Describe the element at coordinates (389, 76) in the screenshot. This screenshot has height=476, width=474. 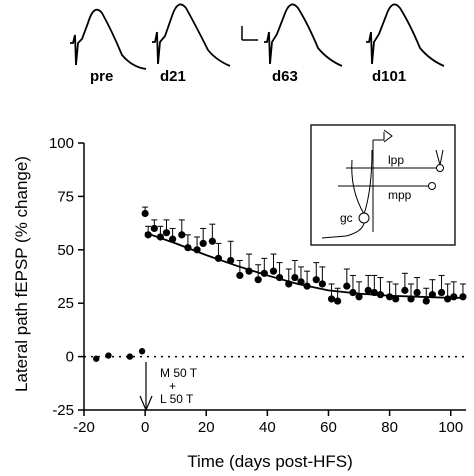
I see `trace-label-d101: d101` at that location.